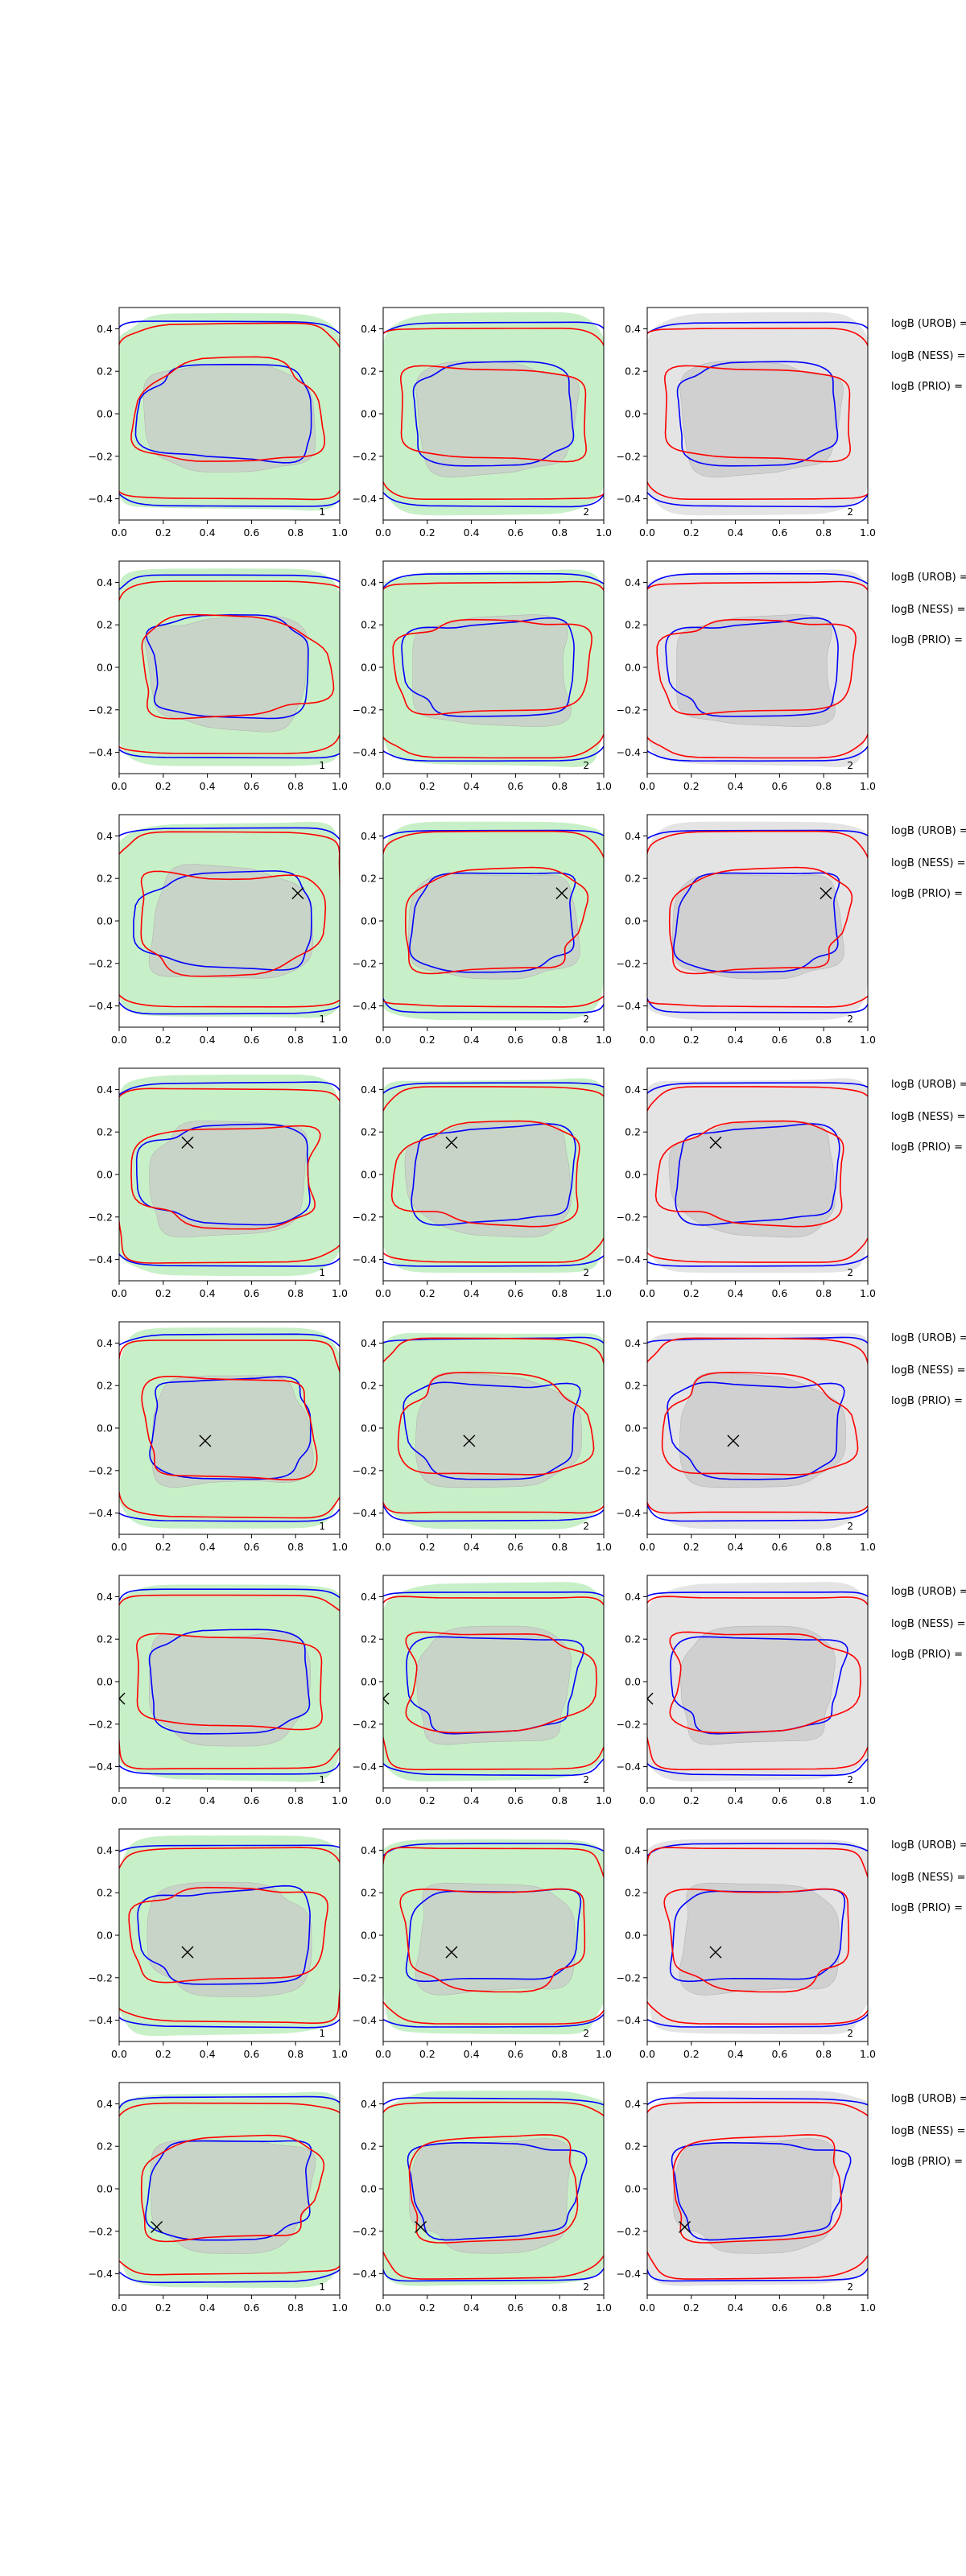 The height and width of the screenshot is (2576, 966). I want to click on subplot-r4-c2: 0.0 0.2 0.4 0.6 0.8 1.0 0.4 0.2 0.0 −0.2 −0.4 2, so click(483, 1183).